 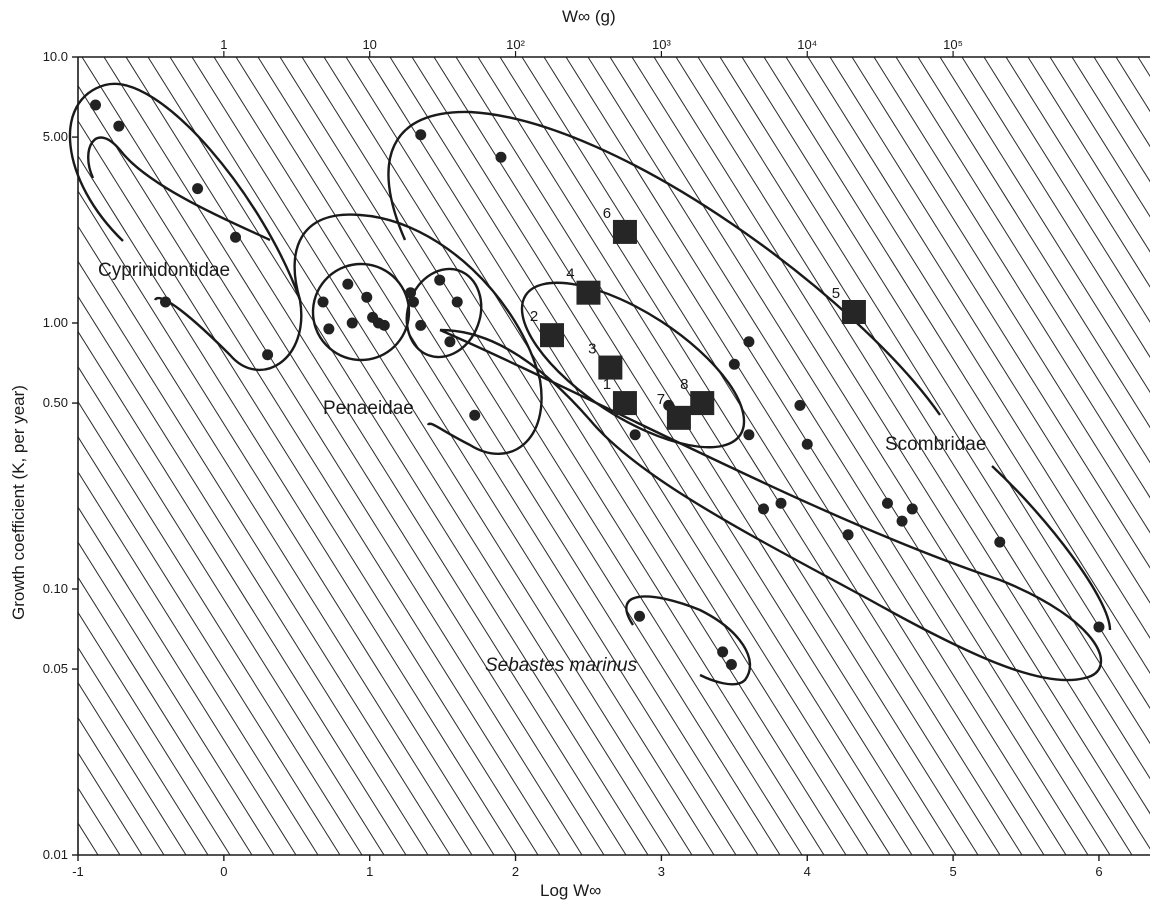 What do you see at coordinates (570, 274) in the screenshot?
I see `numbered-square-label-4: 4` at bounding box center [570, 274].